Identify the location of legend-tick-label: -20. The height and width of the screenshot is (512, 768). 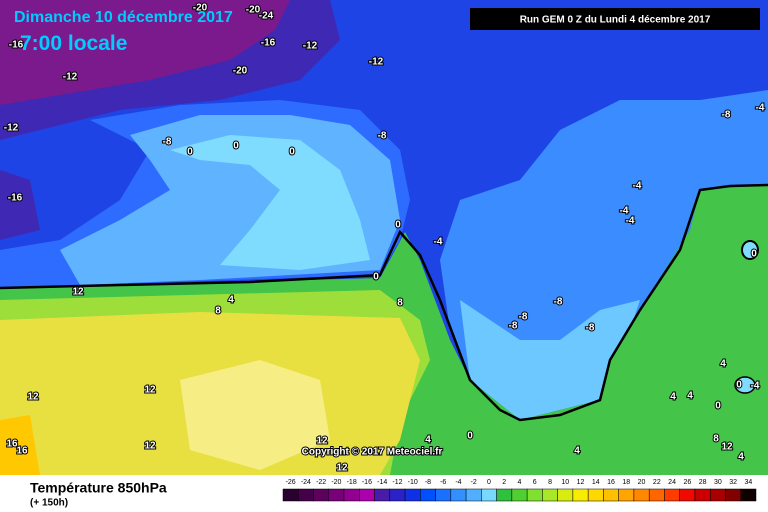
(336, 482).